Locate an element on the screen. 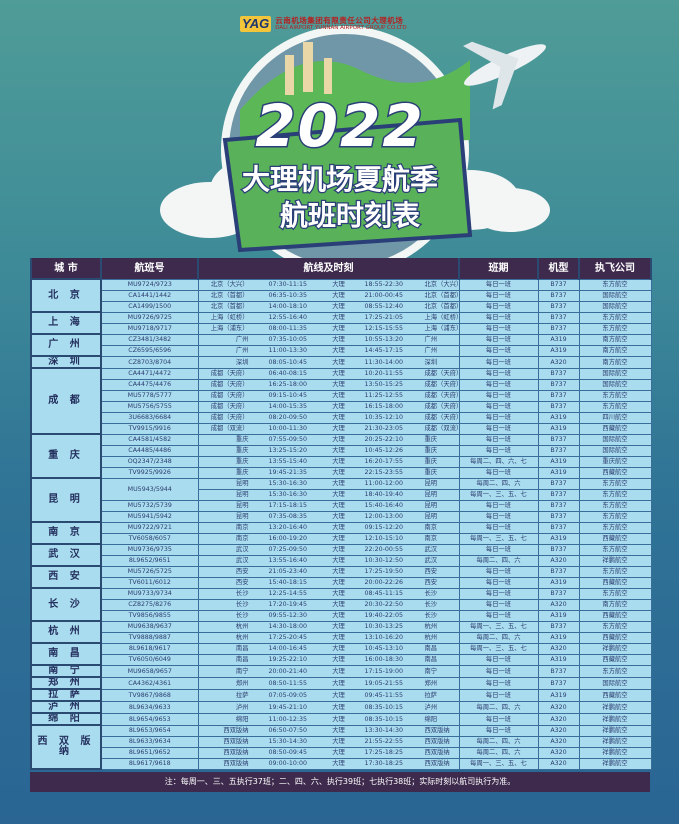 The image size is (679, 824). city-cell: 西 双 版 纳 is located at coordinates (66, 747).